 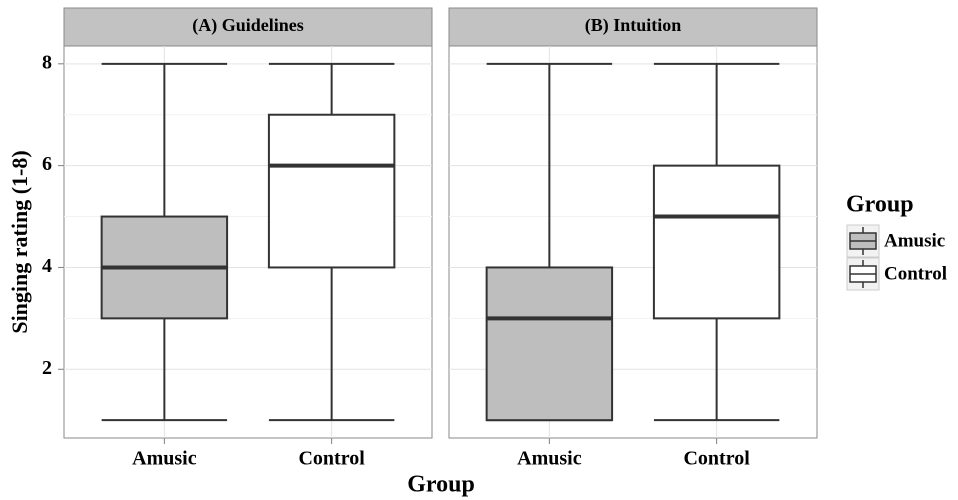 I want to click on facet-title: (A) Guidelines, so click(x=248, y=25).